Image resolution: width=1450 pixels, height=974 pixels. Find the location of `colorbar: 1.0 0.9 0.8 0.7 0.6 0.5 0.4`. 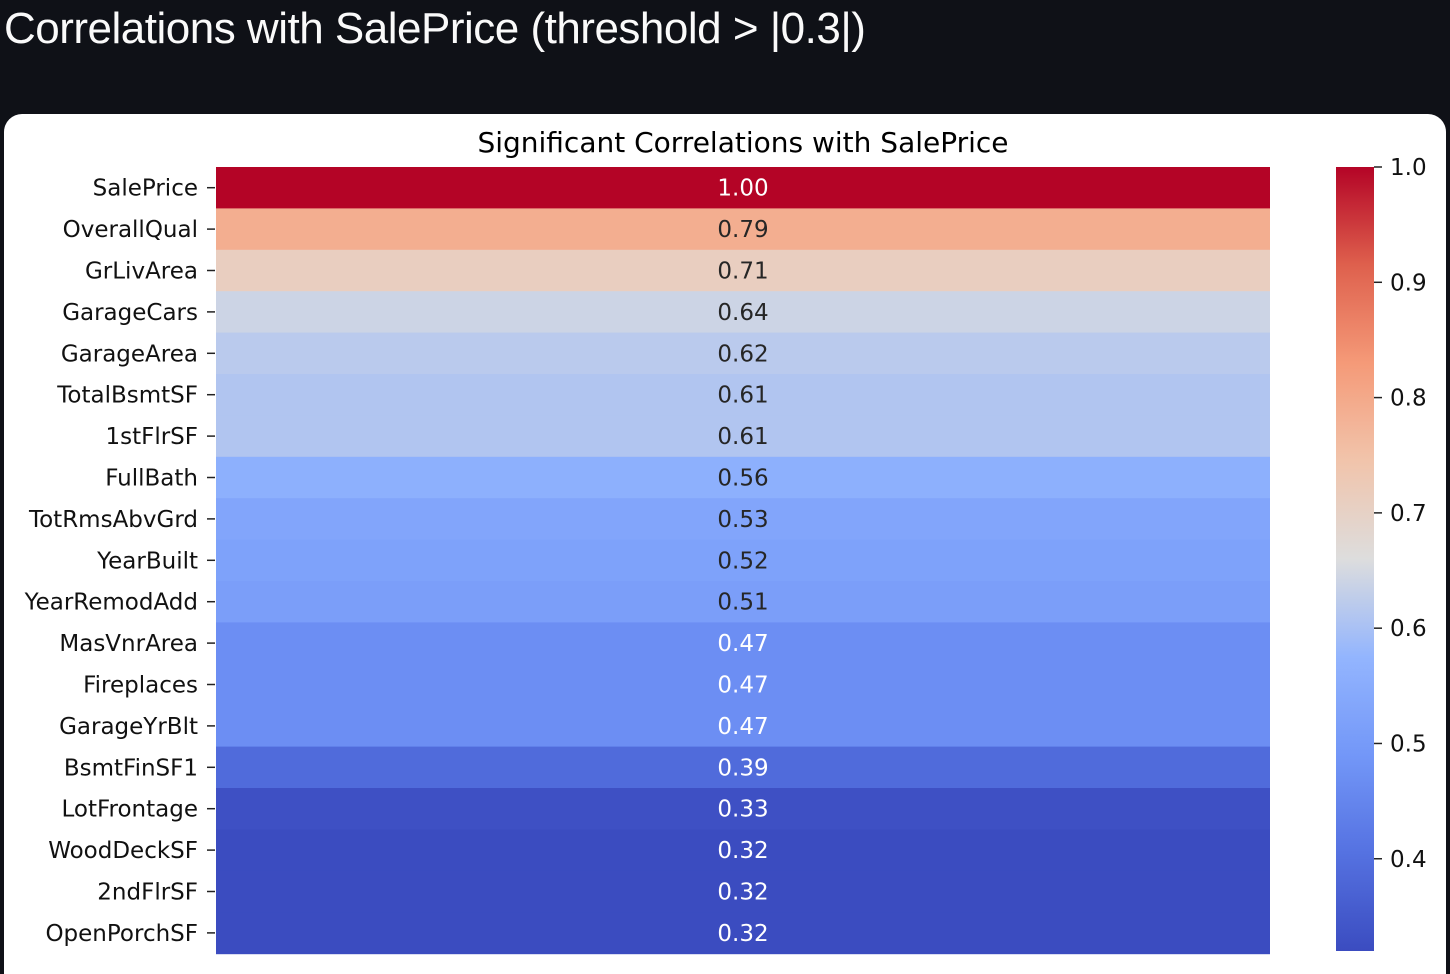

colorbar: 1.0 0.9 0.8 0.7 0.6 0.5 0.4 is located at coordinates (1381, 553).